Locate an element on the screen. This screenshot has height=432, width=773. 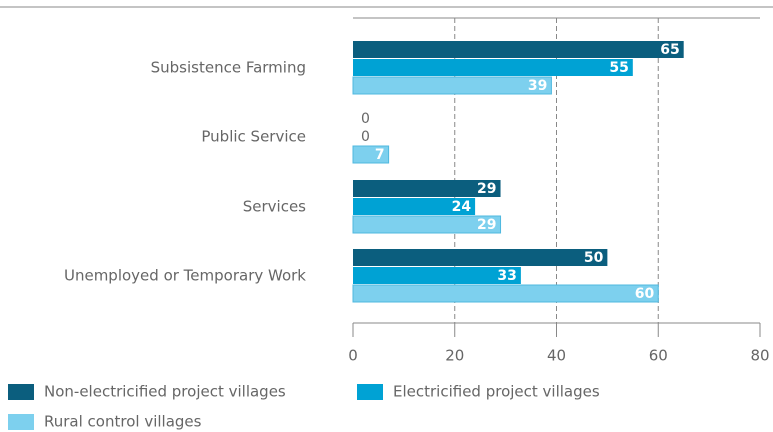
x-tick-label: 80 is located at coordinates (759, 356).